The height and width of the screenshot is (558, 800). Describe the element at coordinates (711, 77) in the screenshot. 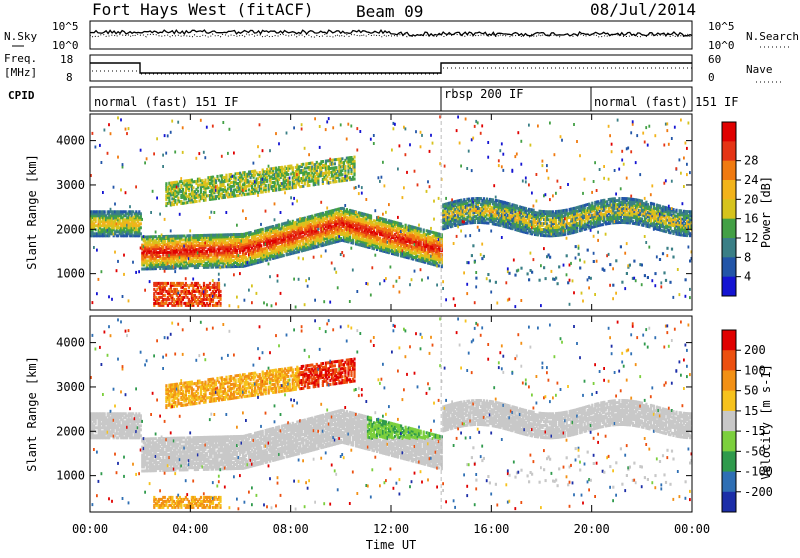

I see `nave-bottom-tick: 0` at that location.